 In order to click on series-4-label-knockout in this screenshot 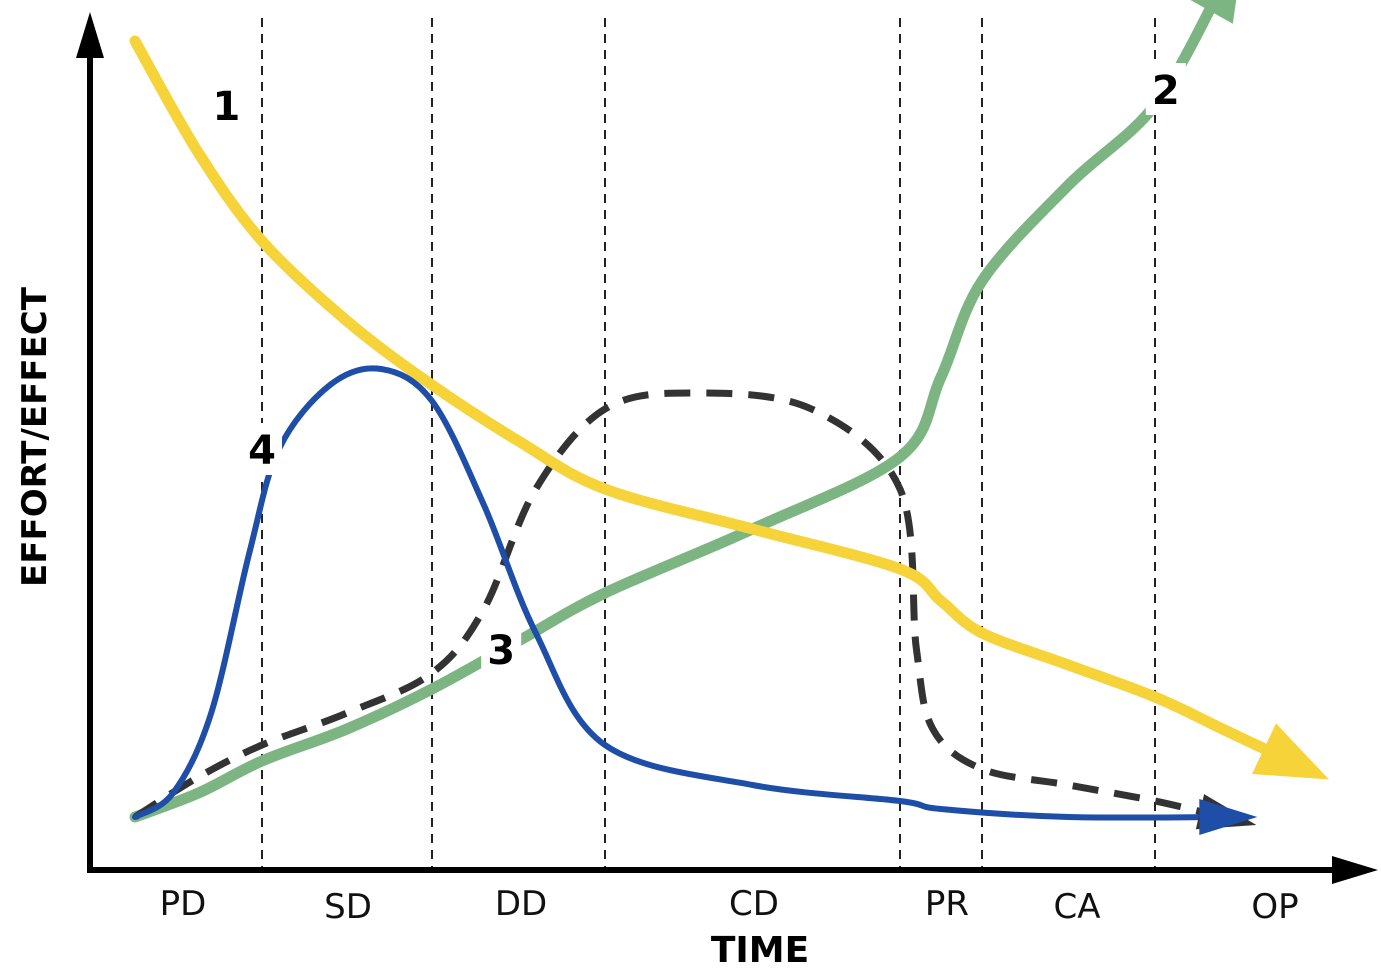, I will do `click(262, 449)`.